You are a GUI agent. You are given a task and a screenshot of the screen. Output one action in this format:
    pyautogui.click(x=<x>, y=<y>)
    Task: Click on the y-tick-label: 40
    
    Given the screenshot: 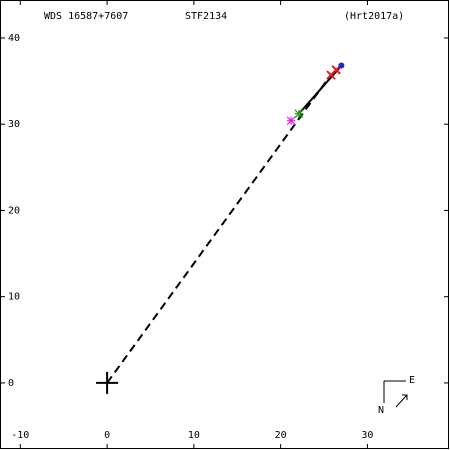 What is the action you would take?
    pyautogui.click(x=14, y=38)
    